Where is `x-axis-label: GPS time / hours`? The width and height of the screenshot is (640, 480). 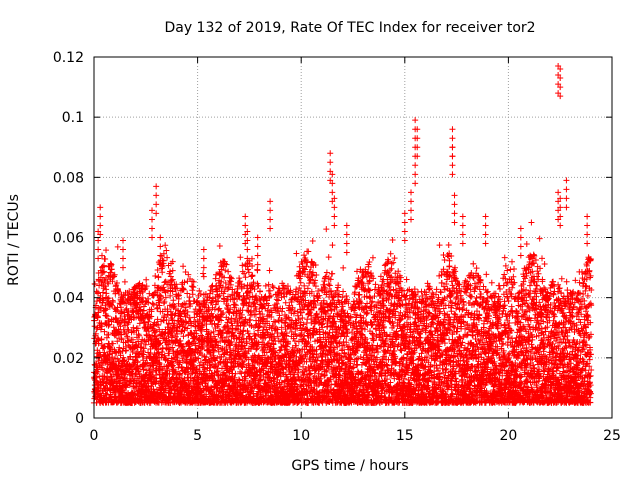
x-axis-label: GPS time / hours is located at coordinates (349, 466).